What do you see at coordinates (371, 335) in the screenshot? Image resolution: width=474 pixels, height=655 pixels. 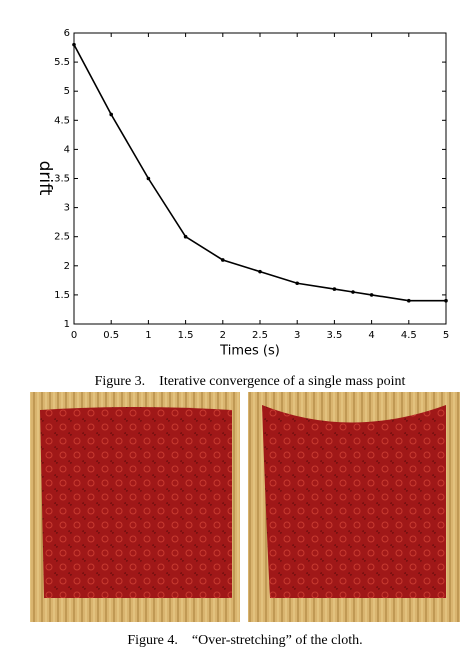 I see `x-tick-label: 4` at bounding box center [371, 335].